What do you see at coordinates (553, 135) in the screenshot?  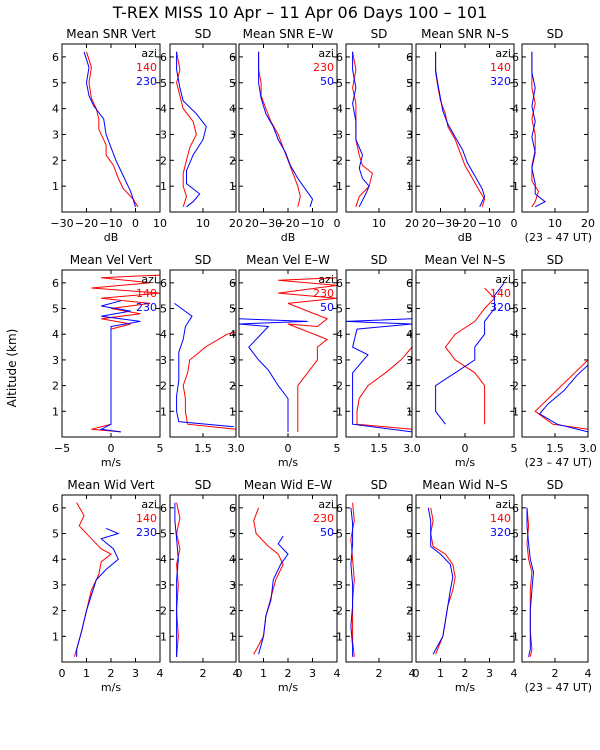 I see `panel-snr_ns_sd: 1 2 3 4 5 6 10 20 SD (23 – 47 UT)` at bounding box center [553, 135].